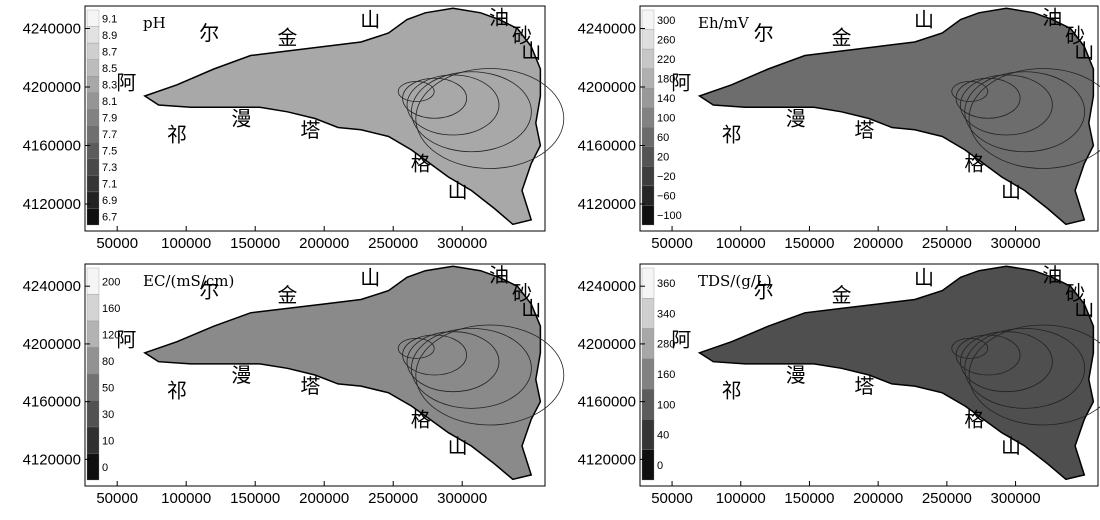 This screenshot has width=1100, height=520. What do you see at coordinates (663, 138) in the screenshot?
I see `legend-label: 60` at bounding box center [663, 138].